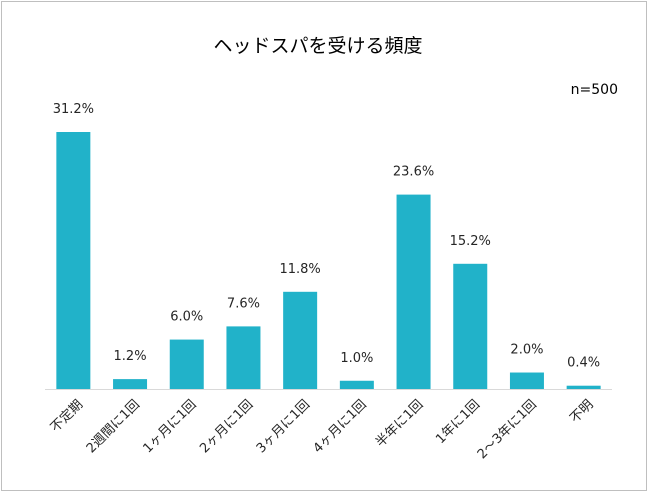 This screenshot has width=650, height=494. Describe the element at coordinates (170, 426) in the screenshot. I see `category-label-2: 1ヶ月に1回` at that location.